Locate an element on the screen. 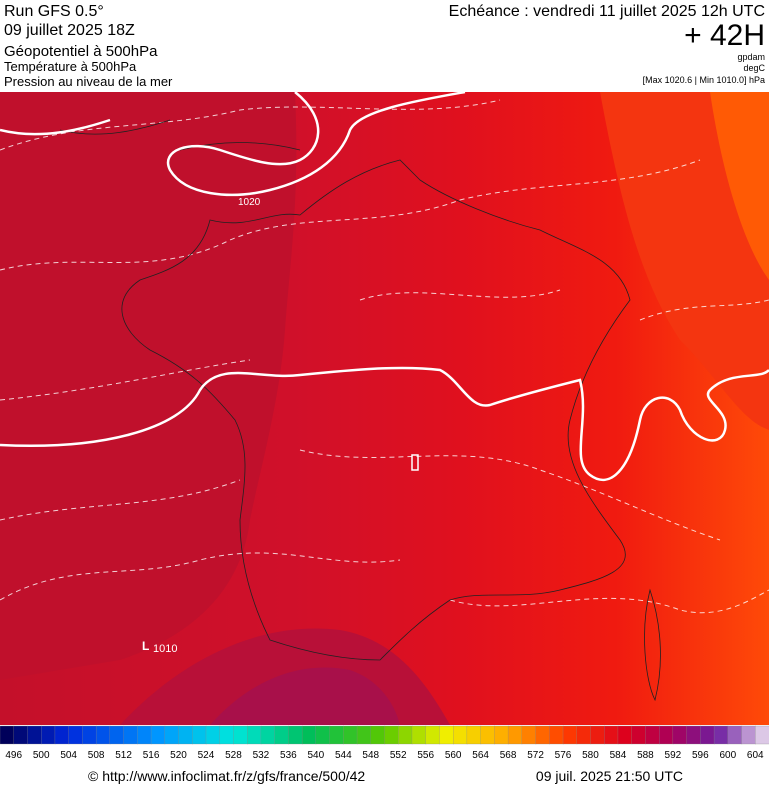 The width and height of the screenshot is (769, 786). colorbar-label: 568 is located at coordinates (508, 755).